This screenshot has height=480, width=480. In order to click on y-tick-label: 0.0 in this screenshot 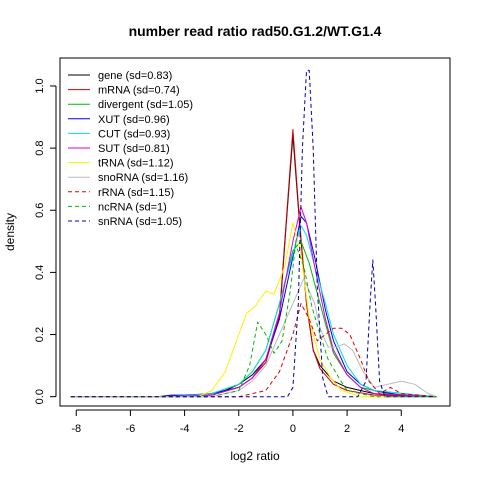, I will do `click(40, 396)`.